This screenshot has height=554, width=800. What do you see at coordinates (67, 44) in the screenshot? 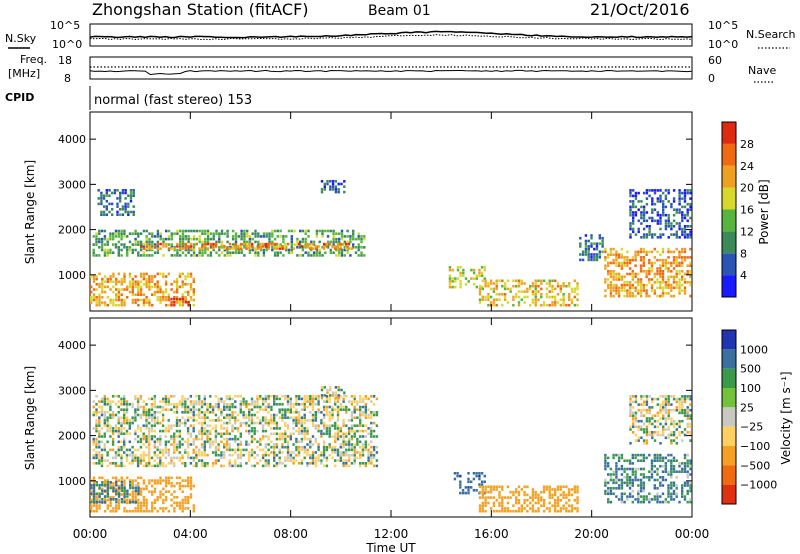
I see `noise-tick-bottom: 10^0` at bounding box center [67, 44].